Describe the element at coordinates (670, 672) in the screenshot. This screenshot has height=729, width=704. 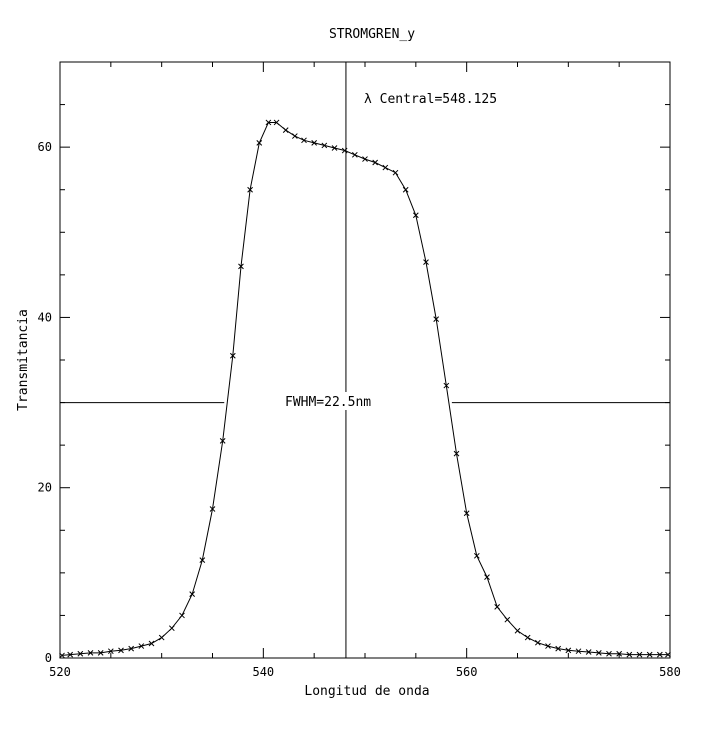
I see `x-tick-label: 580` at that location.